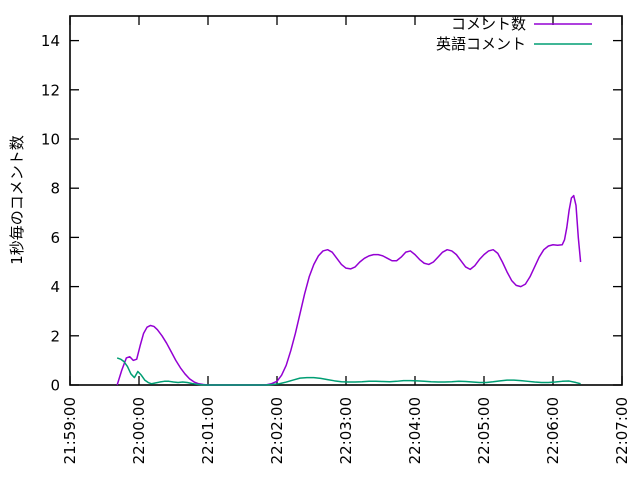 Image resolution: width=640 pixels, height=480 pixels. What do you see at coordinates (277, 430) in the screenshot?
I see `x-tick-label: 22:02:00` at bounding box center [277, 430].